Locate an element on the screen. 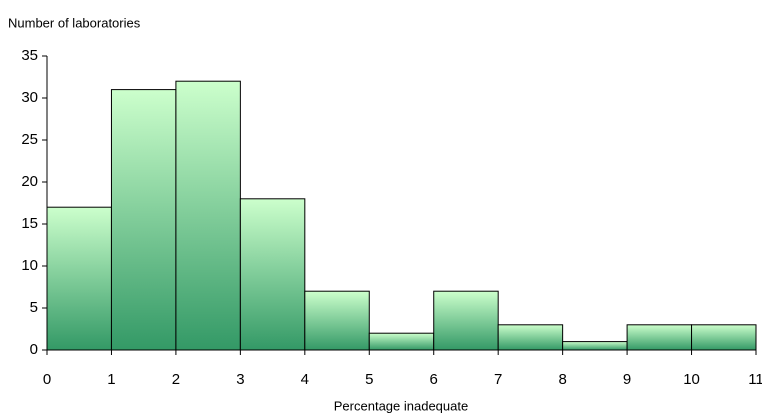 Image resolution: width=762 pixels, height=416 pixels. y-tick-label: 20 is located at coordinates (29, 181).